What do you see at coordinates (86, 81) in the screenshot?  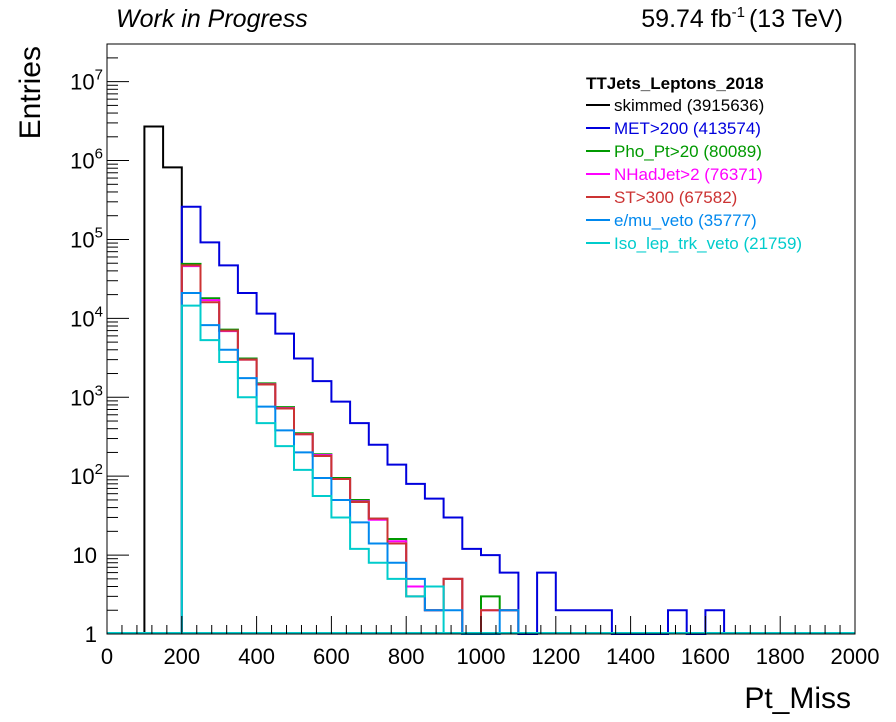 I see `y-tick-label: 10⁷` at bounding box center [86, 81].